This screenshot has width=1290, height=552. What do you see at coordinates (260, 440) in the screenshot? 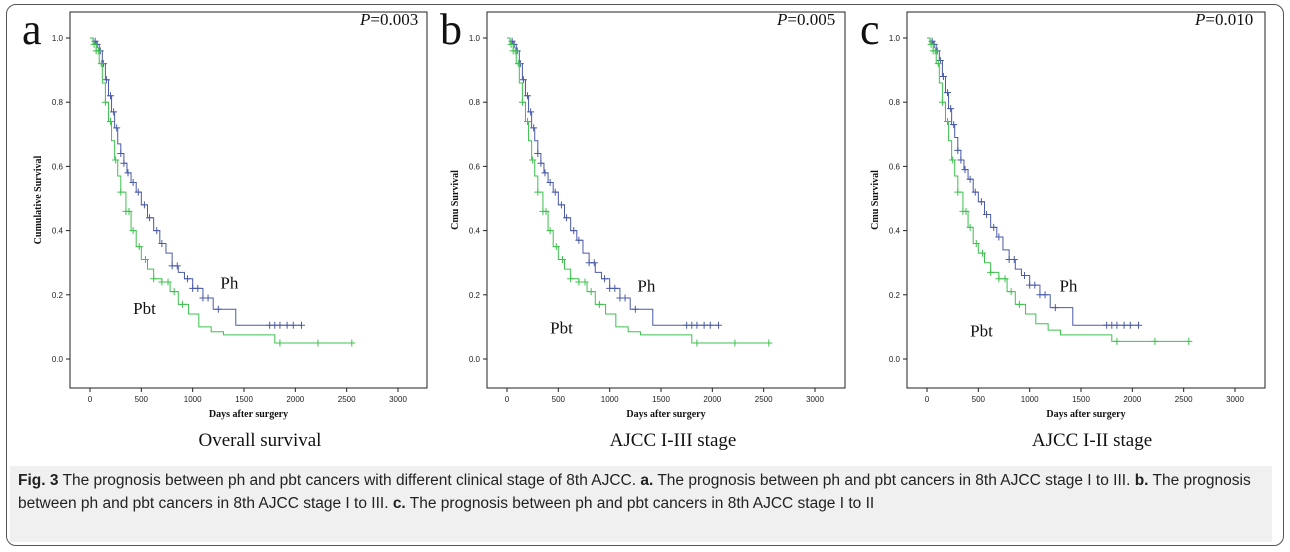
I see `subtitle-a: Overall survival` at bounding box center [260, 440].